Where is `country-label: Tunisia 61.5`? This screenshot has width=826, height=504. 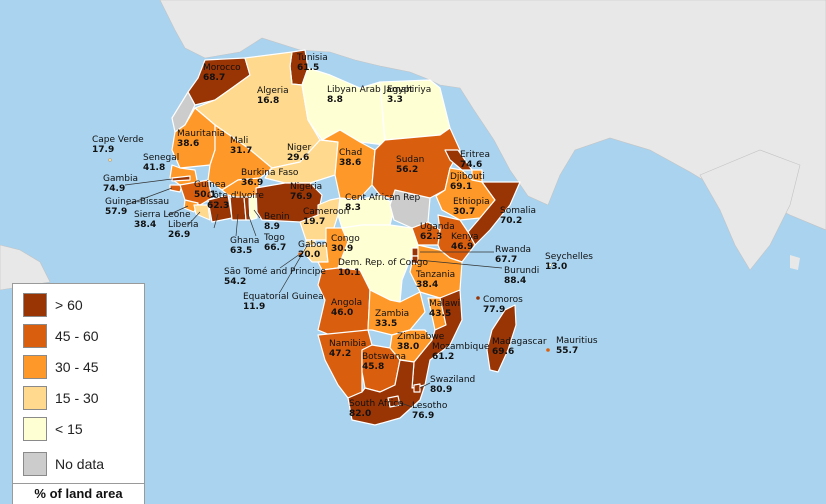
country-label: Tunisia 61.5 is located at coordinates (312, 63).